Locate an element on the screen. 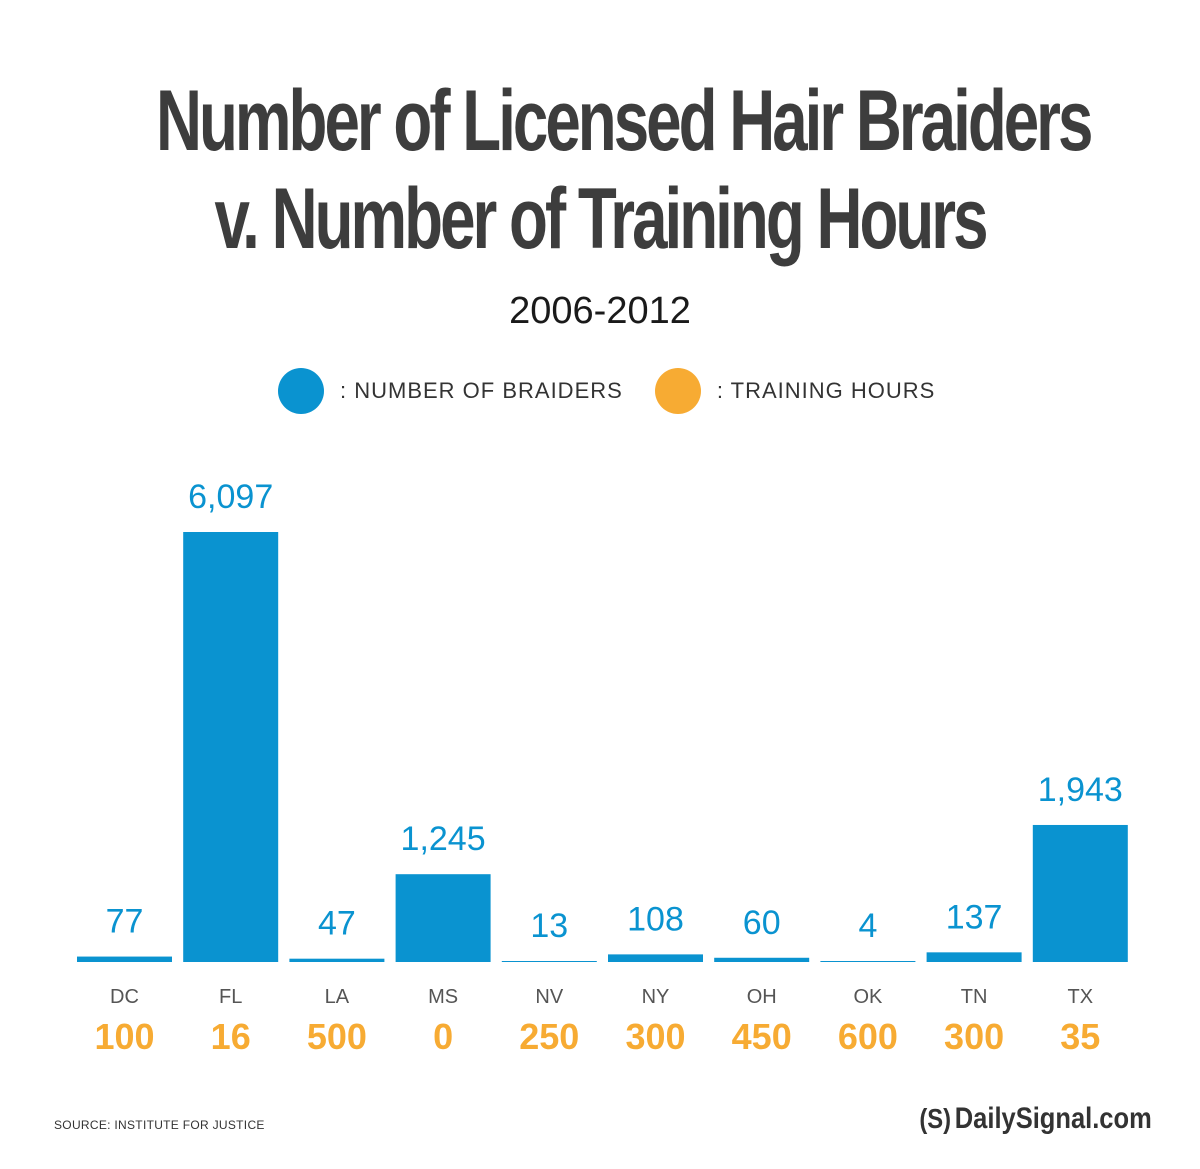 This screenshot has width=1200, height=1169. category-label-fl: FL is located at coordinates (230, 997).